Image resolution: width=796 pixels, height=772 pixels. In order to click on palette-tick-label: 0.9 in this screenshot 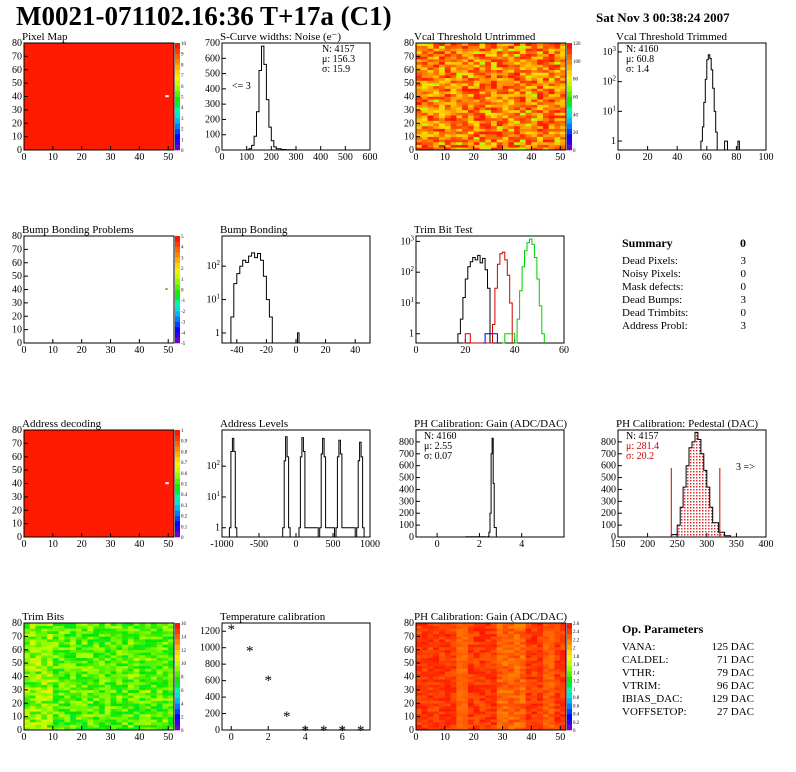, I will do `click(184, 442)`.